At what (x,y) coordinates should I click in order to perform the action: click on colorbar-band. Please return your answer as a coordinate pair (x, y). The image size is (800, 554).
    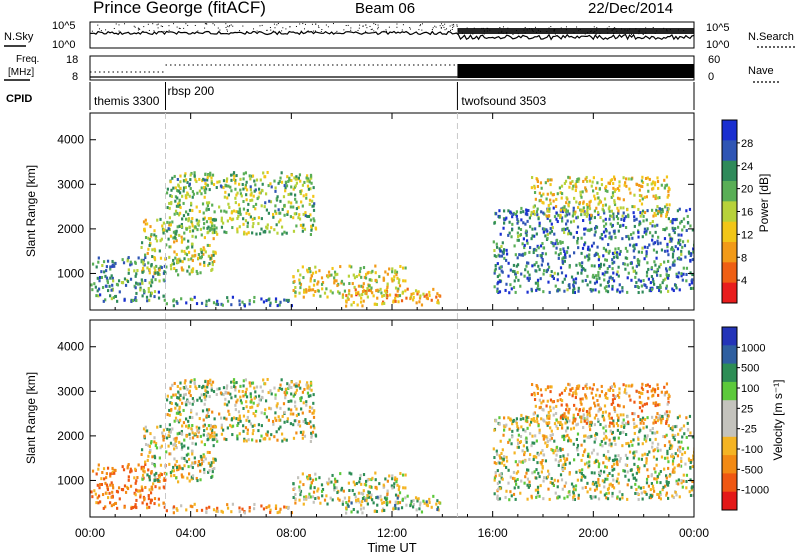
    Looking at the image, I should click on (729, 391).